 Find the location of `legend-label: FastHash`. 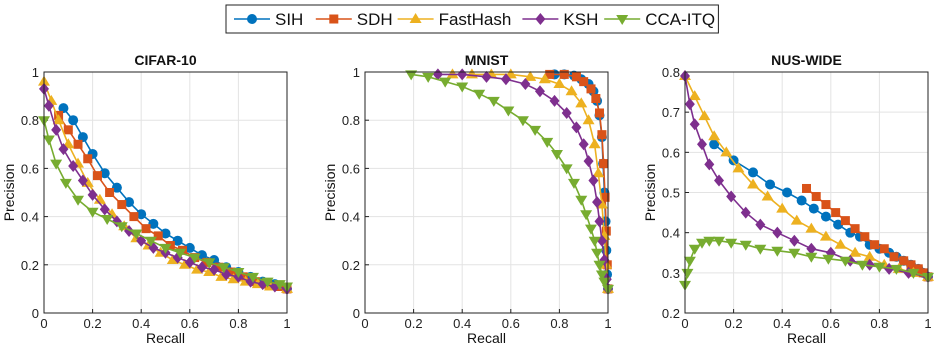

legend-label: FastHash is located at coordinates (475, 19).